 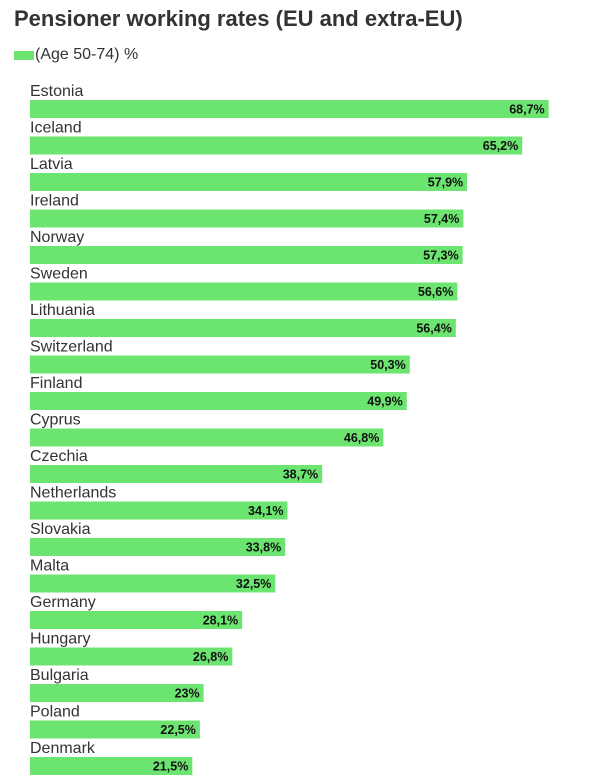 I want to click on category-label: Estonia, so click(x=56, y=91).